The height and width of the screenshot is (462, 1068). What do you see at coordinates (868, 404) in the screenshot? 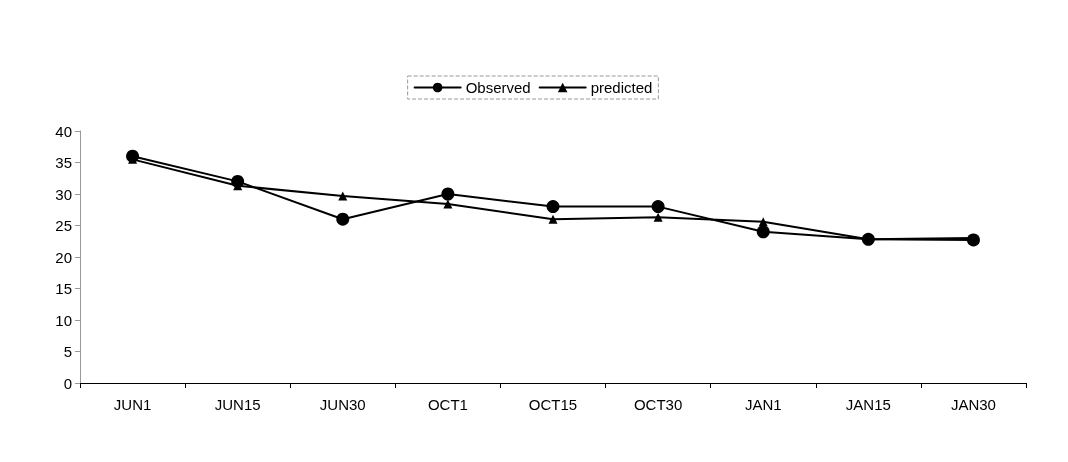
I see `x-tick-label: JAN15` at bounding box center [868, 404].